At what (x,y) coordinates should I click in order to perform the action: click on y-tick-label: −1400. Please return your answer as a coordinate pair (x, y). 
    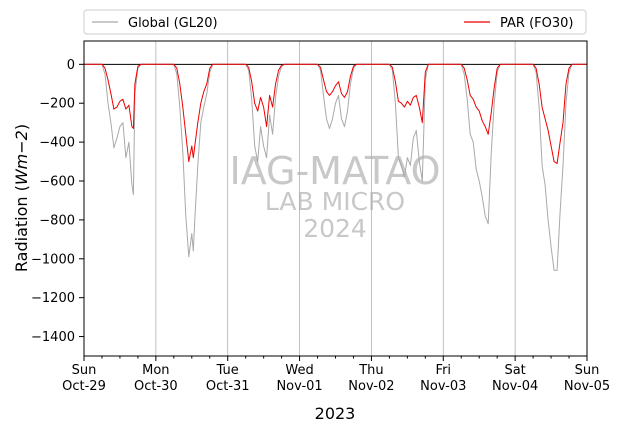
    Looking at the image, I should click on (53, 337).